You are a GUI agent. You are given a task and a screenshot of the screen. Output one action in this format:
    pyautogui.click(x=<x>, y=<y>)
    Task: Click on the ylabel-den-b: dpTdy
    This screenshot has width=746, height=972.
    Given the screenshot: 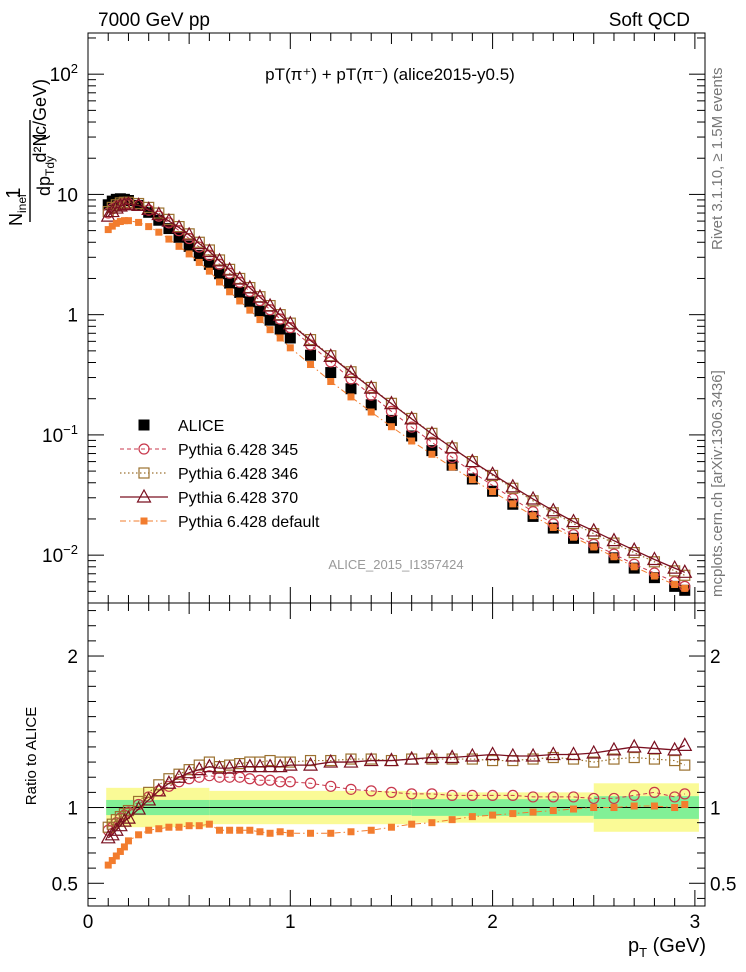 What is the action you would take?
    pyautogui.click(x=45, y=176)
    